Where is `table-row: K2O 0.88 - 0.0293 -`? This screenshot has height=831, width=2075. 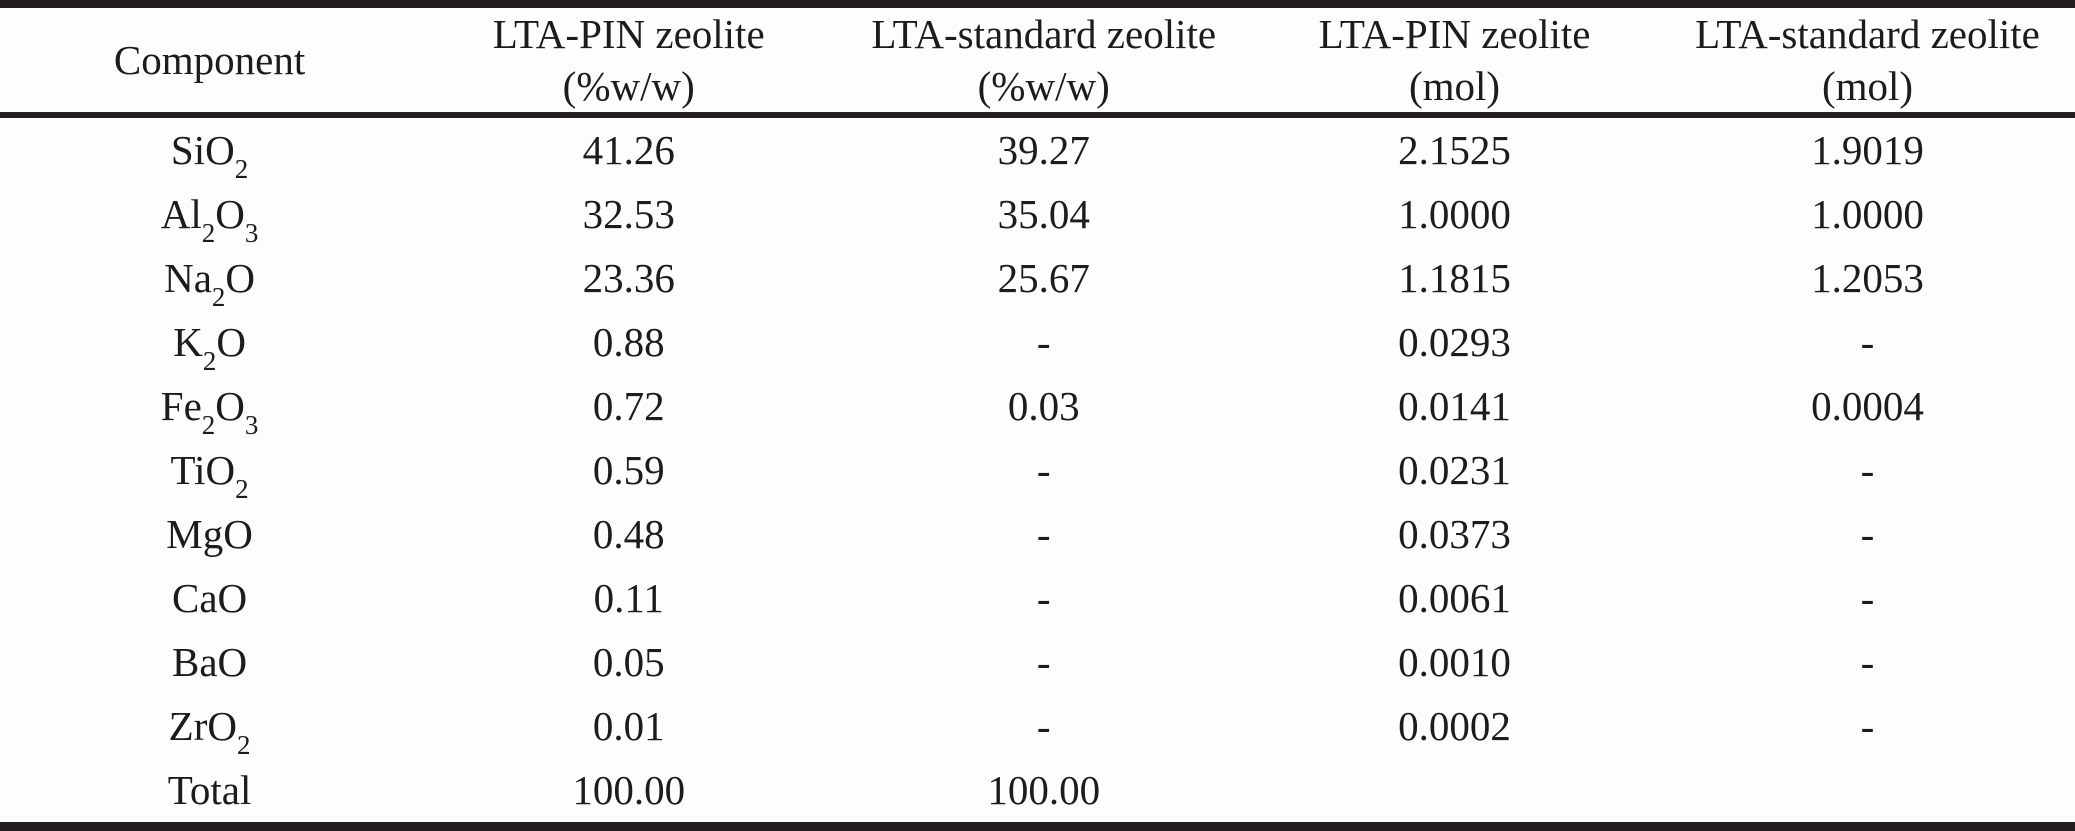
table-row: K2O 0.88 - 0.0293 - is located at coordinates (1037, 343).